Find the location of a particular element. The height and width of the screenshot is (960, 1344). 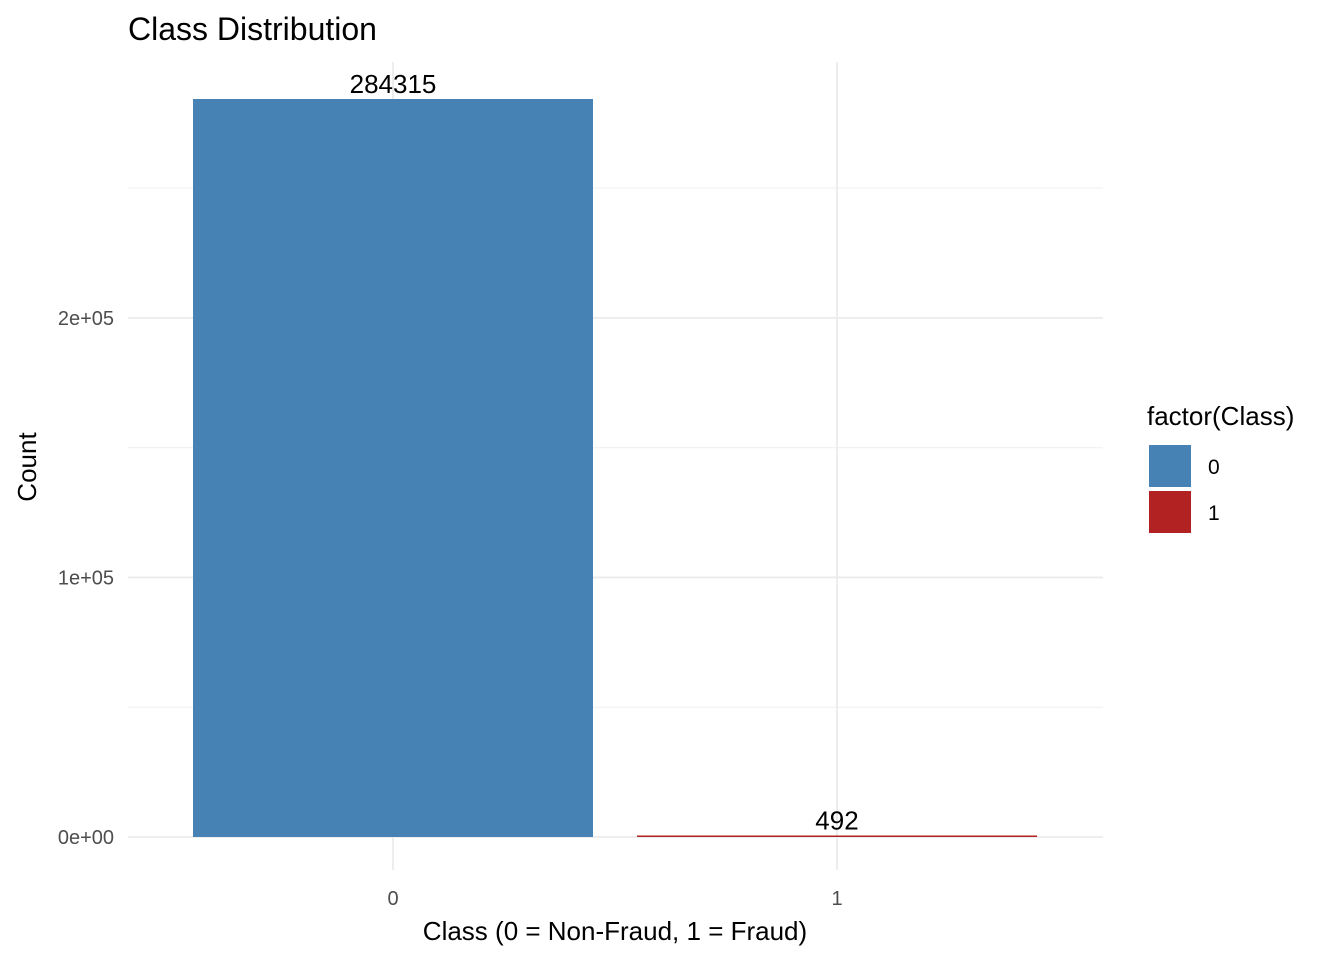

legend: factor(Class) 01 is located at coordinates (1220, 467).